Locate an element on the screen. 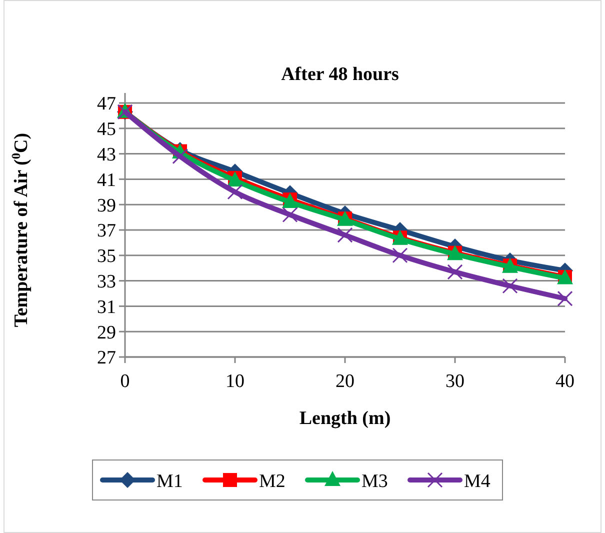  x-tick-label: 10 is located at coordinates (235, 381).